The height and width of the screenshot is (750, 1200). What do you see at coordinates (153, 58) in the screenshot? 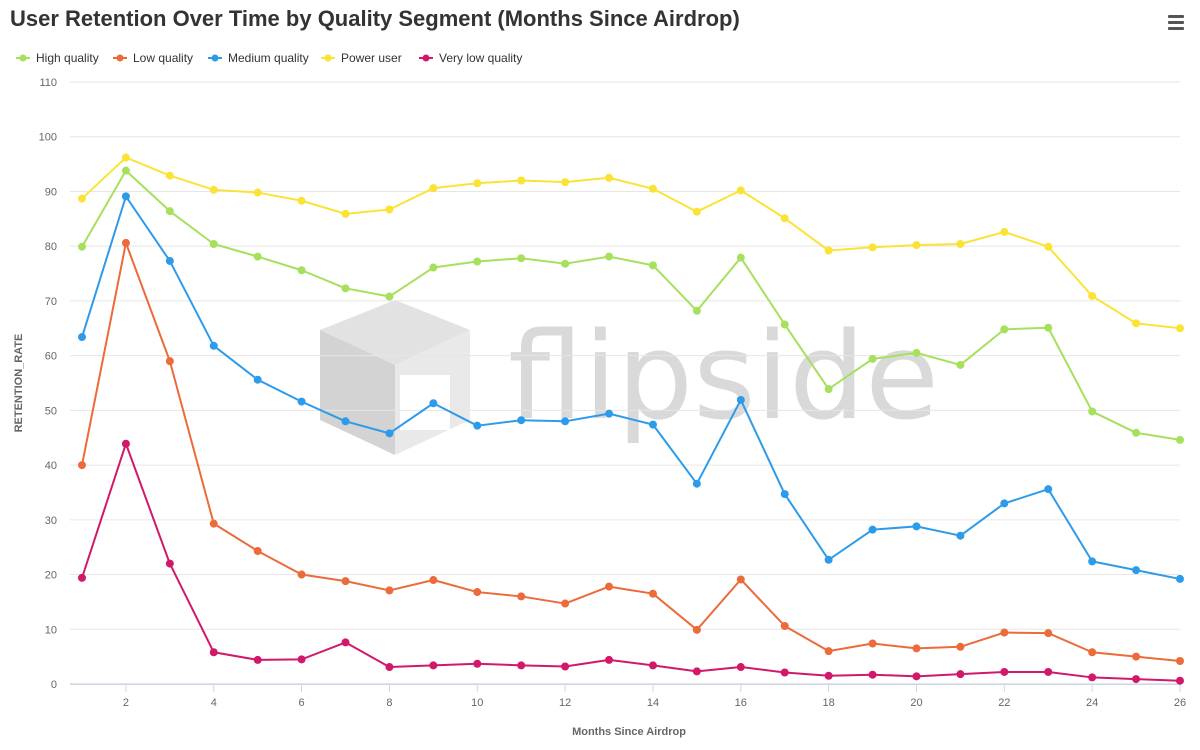
I see `legend-item-low-quality: Low quality` at bounding box center [153, 58].